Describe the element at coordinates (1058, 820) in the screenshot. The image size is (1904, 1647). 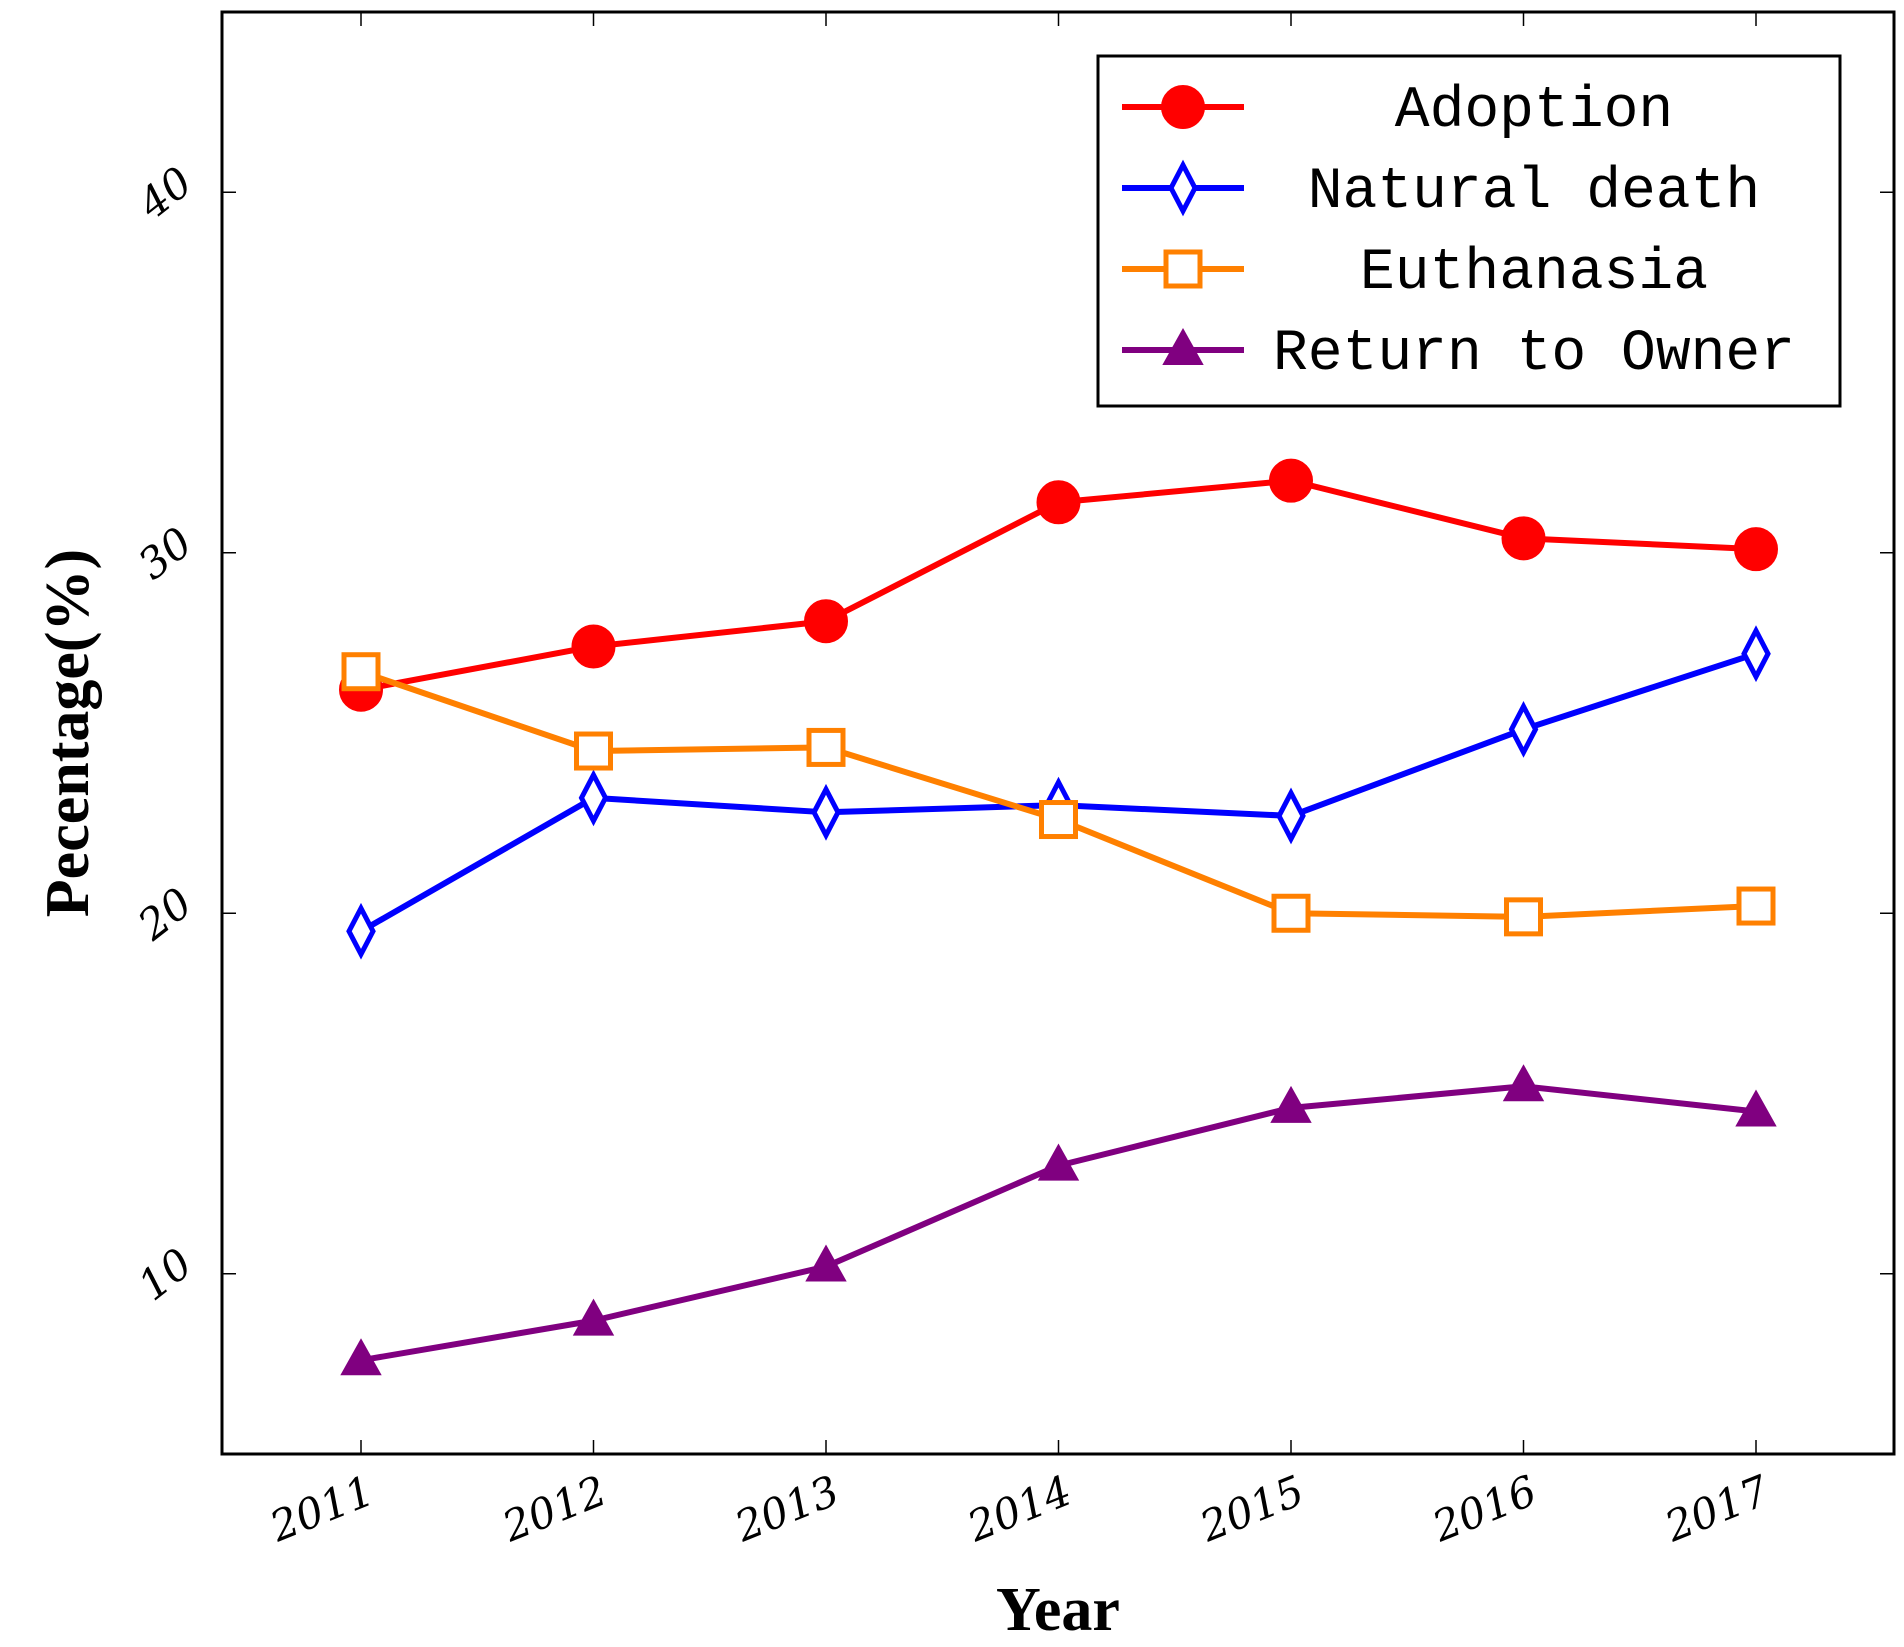
I see `data-point-euthanasia-2014` at that location.